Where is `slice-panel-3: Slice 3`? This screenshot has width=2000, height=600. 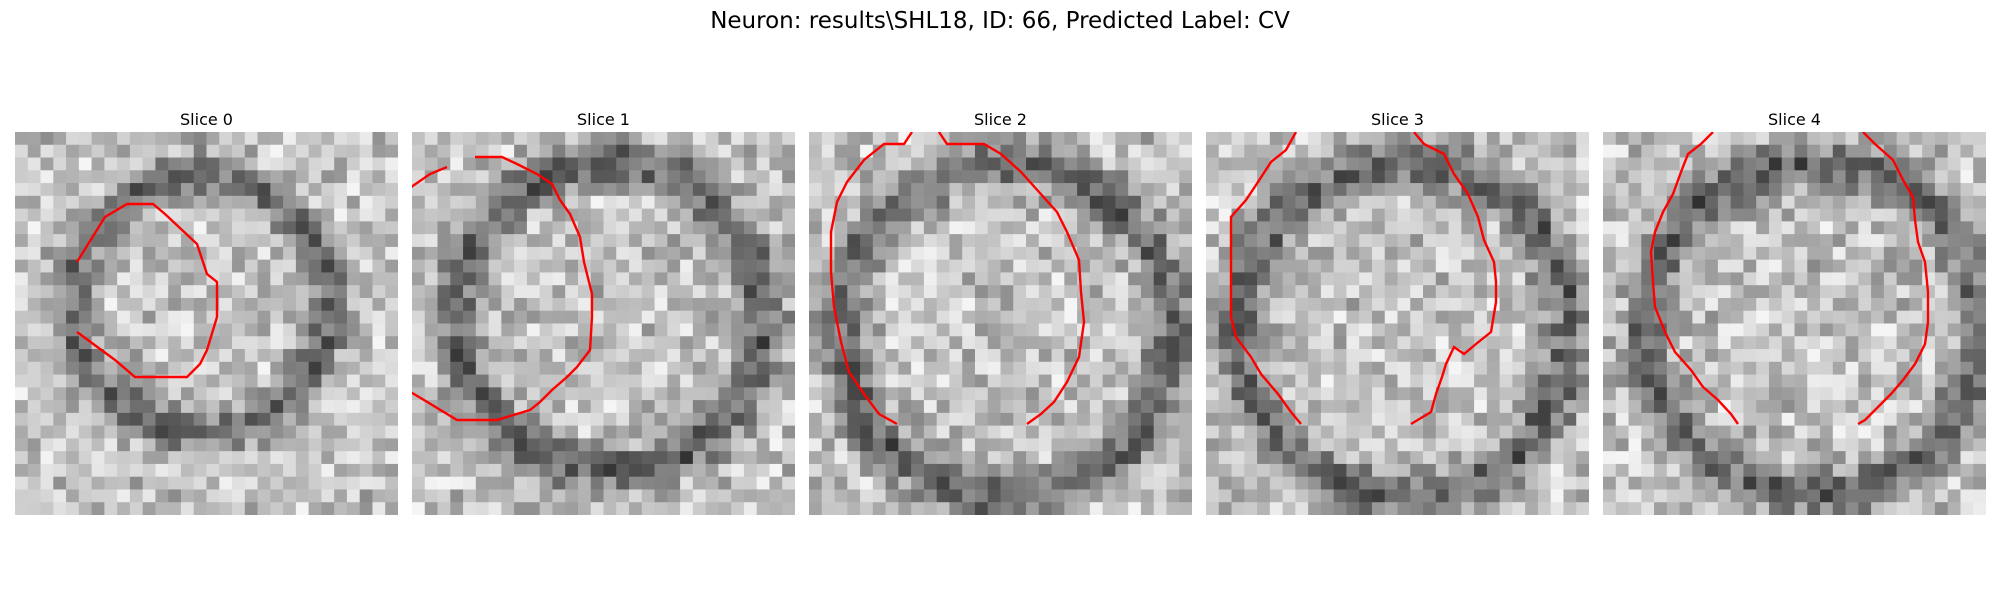 slice-panel-3: Slice 3 is located at coordinates (1397, 311).